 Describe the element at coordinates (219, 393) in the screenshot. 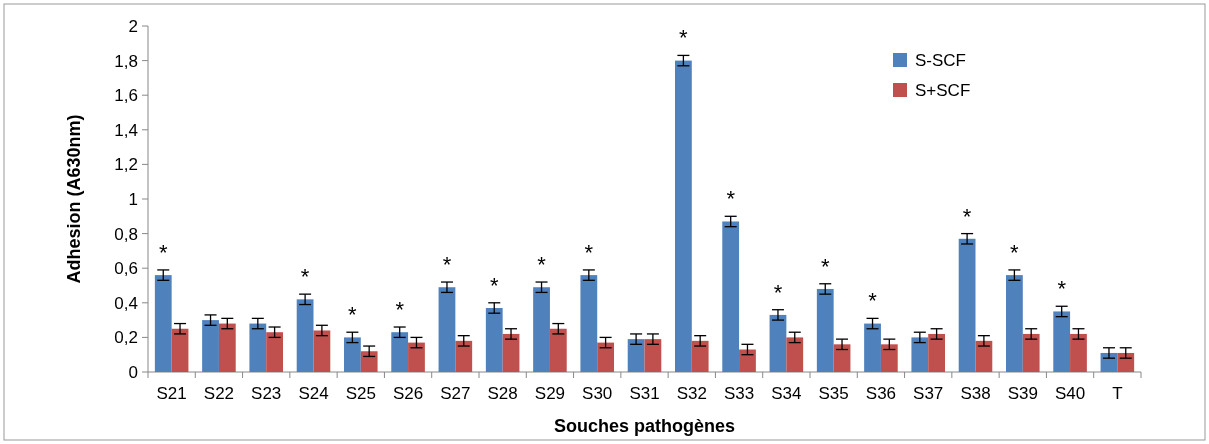

I see `x-tick-label: S22` at that location.